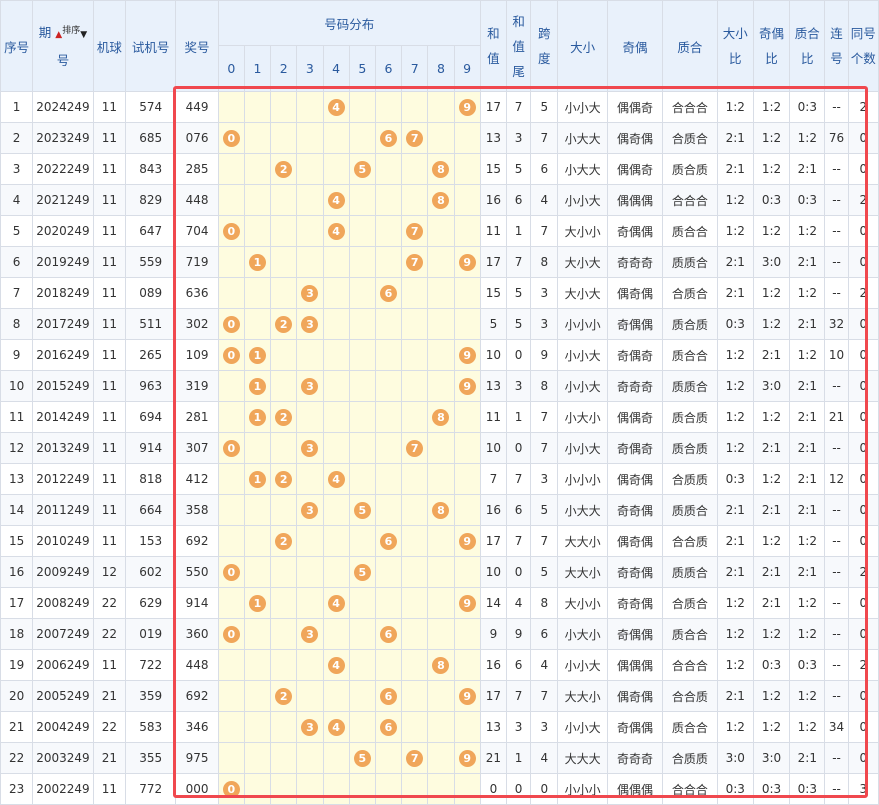 Image resolution: width=879 pixels, height=805 pixels. Describe the element at coordinates (771, 448) in the screenshot. I see `cell-parity-ratio: 2:1` at that location.